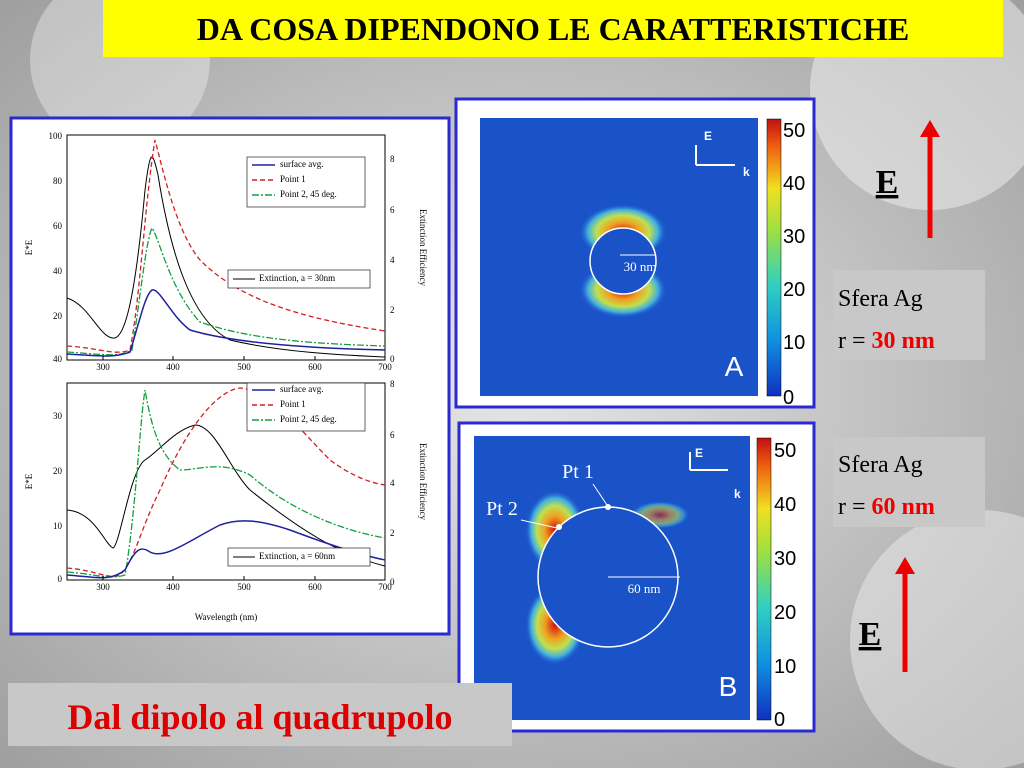 The image size is (1024, 768). I want to click on caption-box, so click(260, 714).